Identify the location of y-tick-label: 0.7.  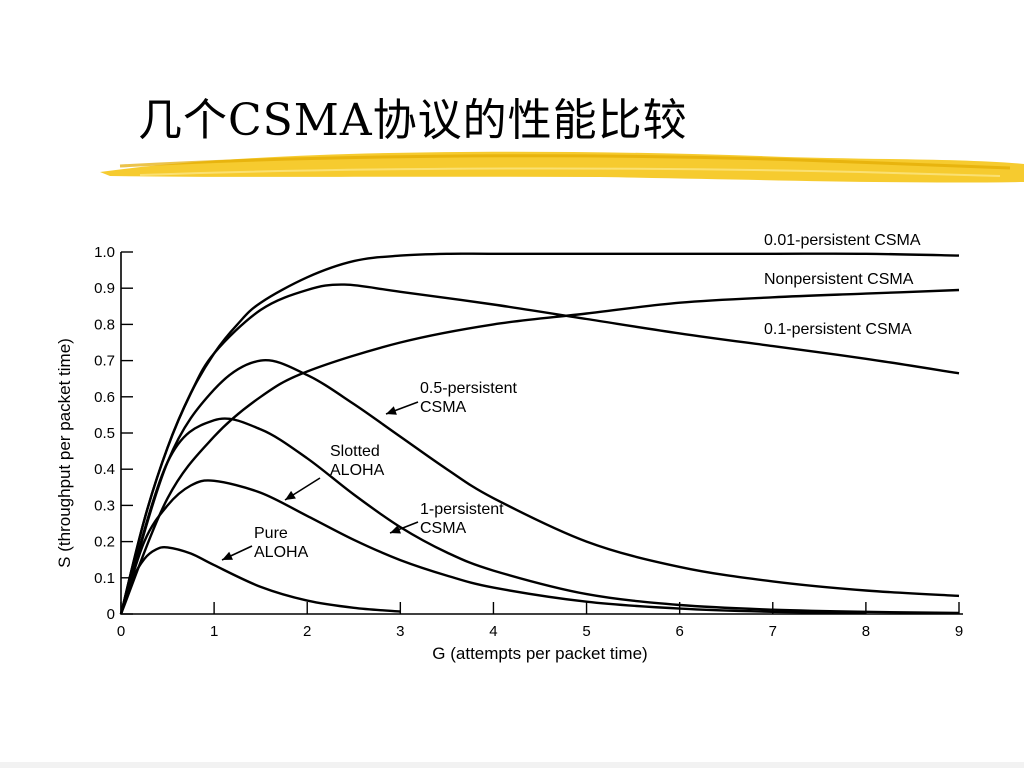
(104, 361).